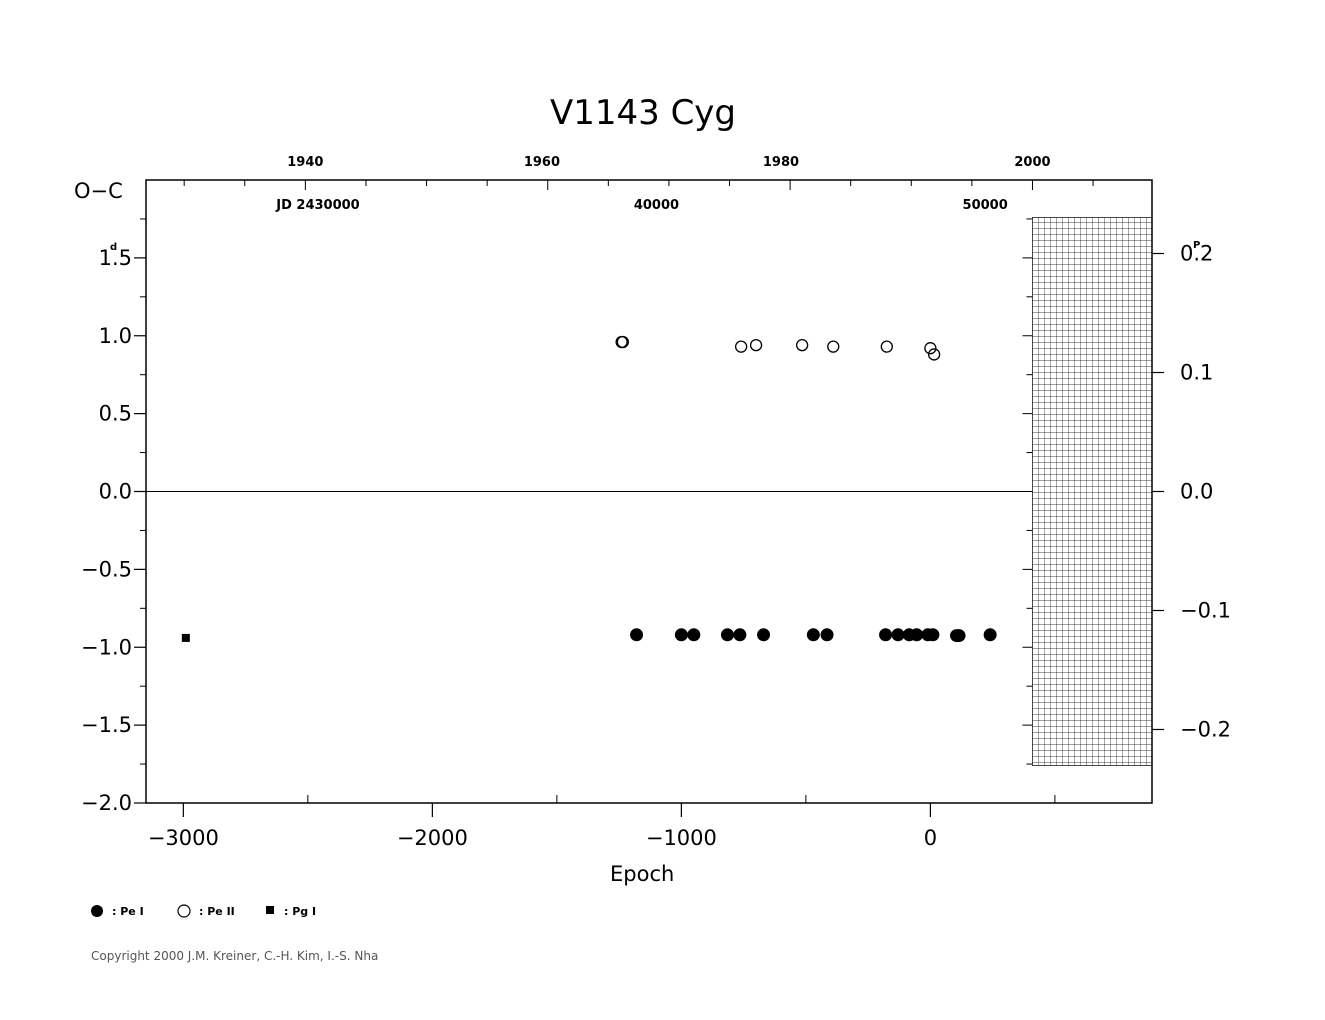 Image resolution: width=1325 pixels, height=1020 pixels. I want to click on y-tick-label: −1.0, so click(106, 647).